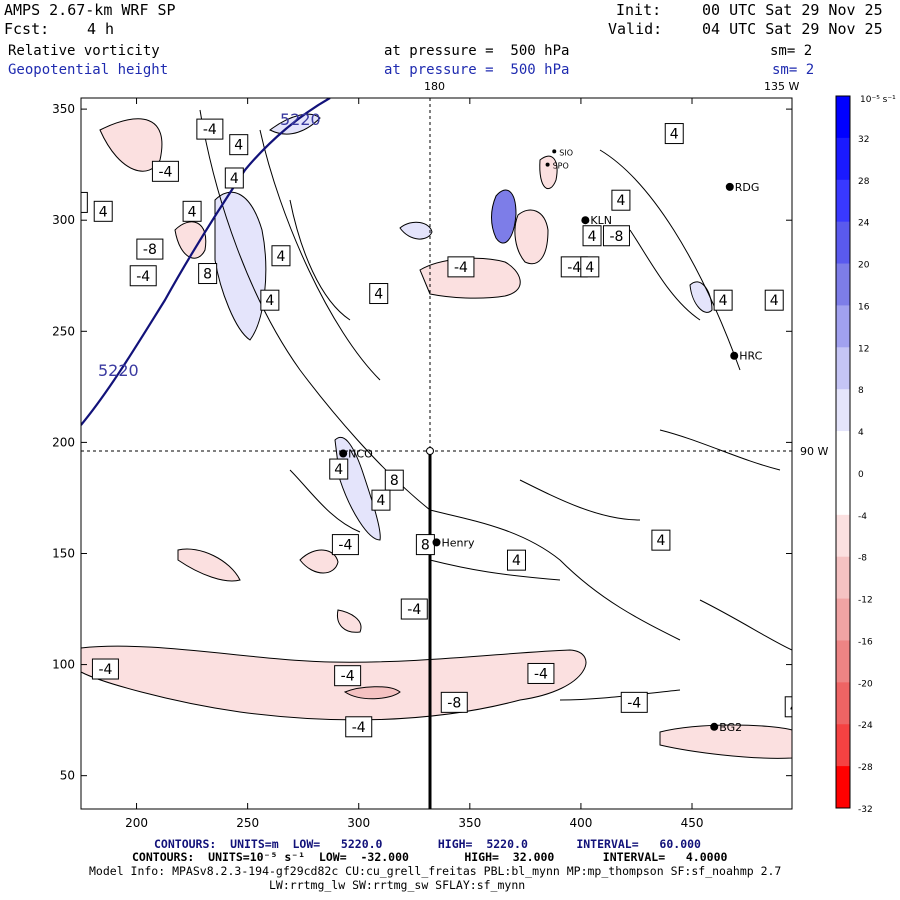 The width and height of the screenshot is (900, 900). Describe the element at coordinates (692, 823) in the screenshot. I see `x-tick-label: 450` at that location.